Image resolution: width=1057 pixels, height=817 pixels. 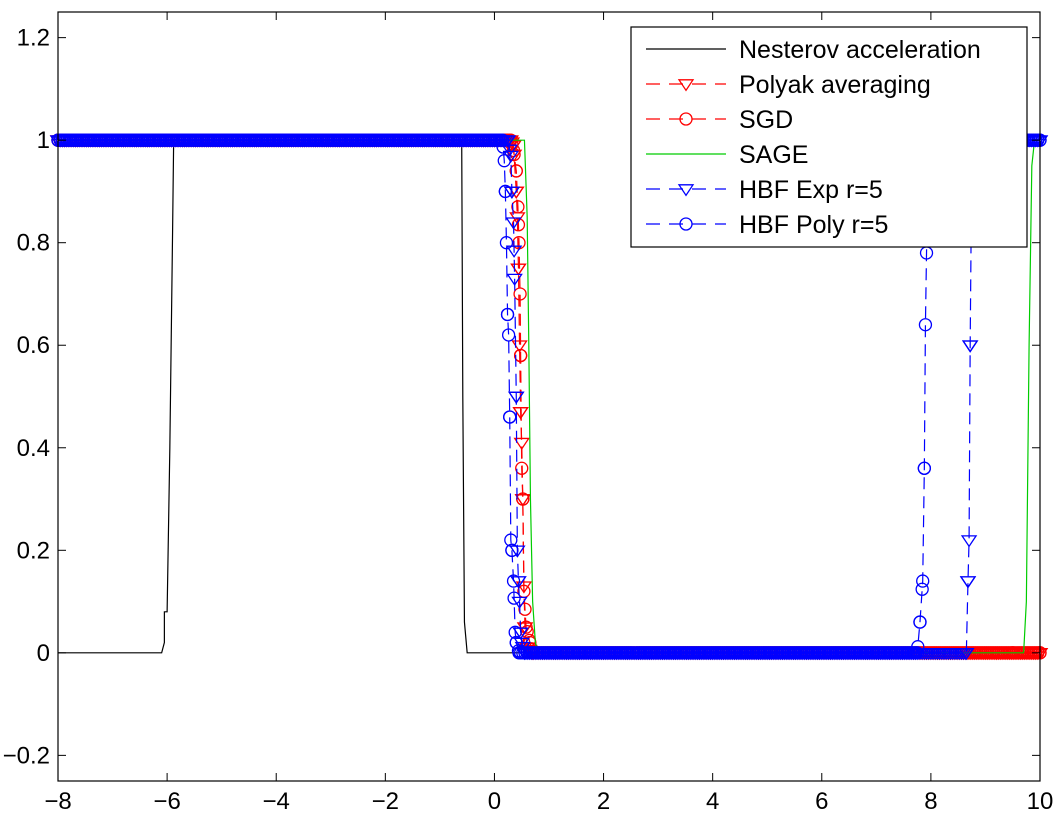 What do you see at coordinates (835, 85) in the screenshot?
I see `legend-label: Polyak averaging` at bounding box center [835, 85].